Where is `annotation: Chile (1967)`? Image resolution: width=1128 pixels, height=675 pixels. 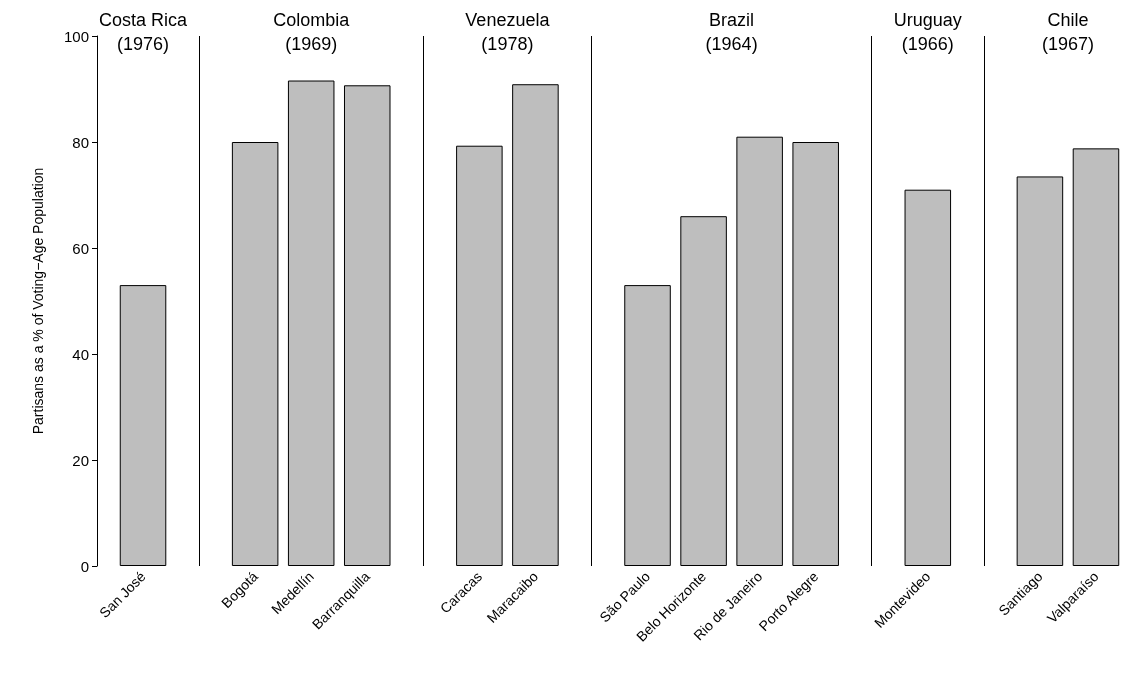 annotation: Chile (1967) is located at coordinates (1067, 32).